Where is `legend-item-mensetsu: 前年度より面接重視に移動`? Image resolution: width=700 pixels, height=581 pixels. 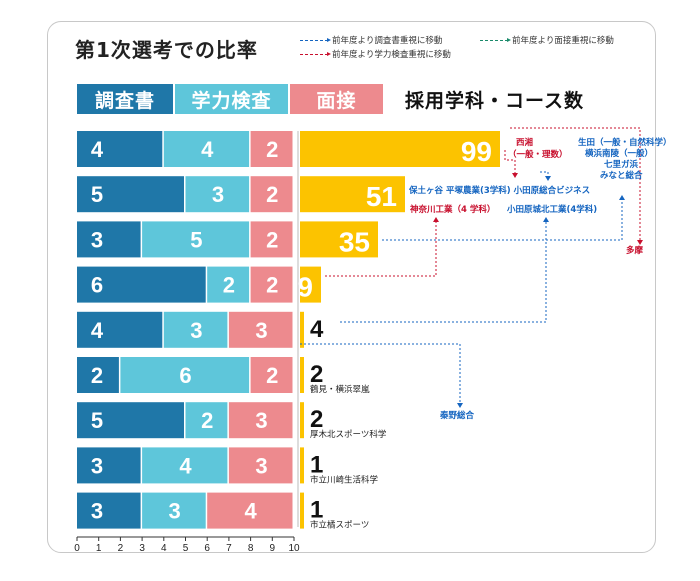 legend-item-mensetsu: 前年度より面接重視に移動 is located at coordinates (547, 40).